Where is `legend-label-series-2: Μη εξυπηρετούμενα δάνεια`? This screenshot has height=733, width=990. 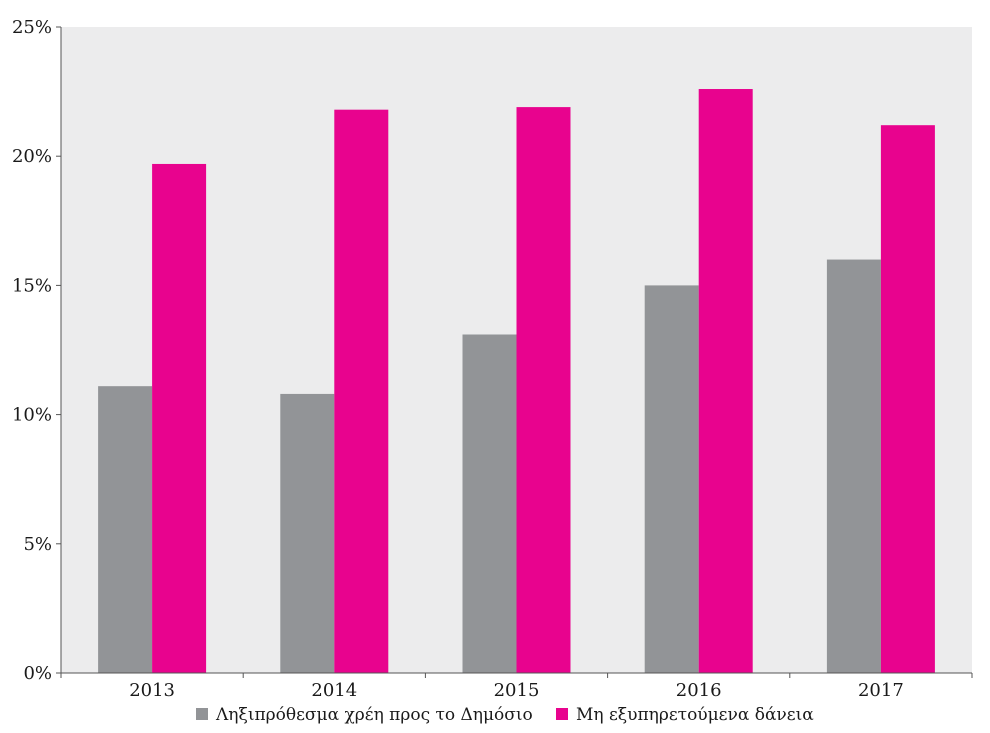
legend-label-series-2: Μη εξυπηρετούμενα δάνεια is located at coordinates (695, 715).